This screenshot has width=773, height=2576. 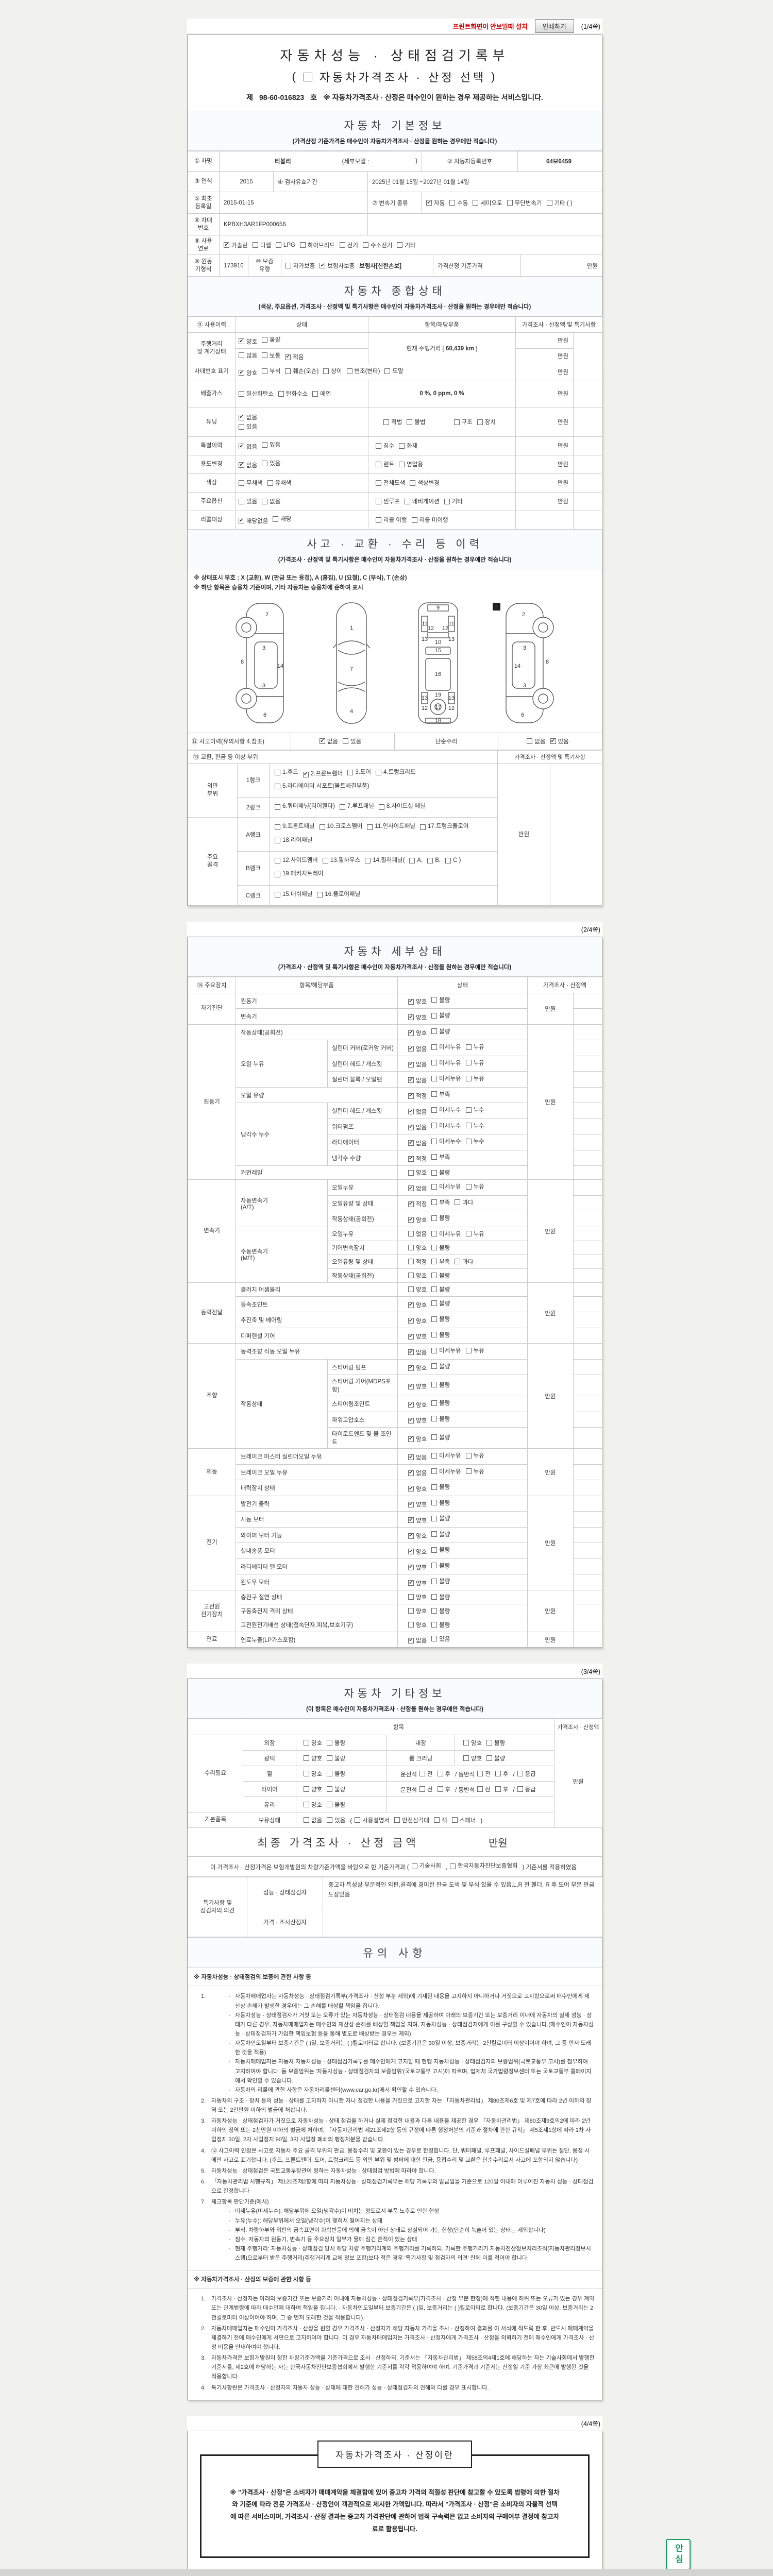 I want to click on checkbox-사용설명서: 사용설명서, so click(x=372, y=1820).